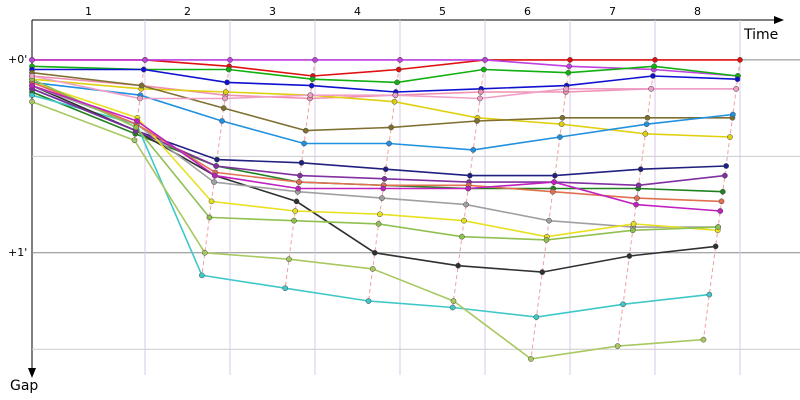 The width and height of the screenshot is (800, 400). Describe the element at coordinates (88, 11) in the screenshot. I see `x-tick-label: 1` at that location.